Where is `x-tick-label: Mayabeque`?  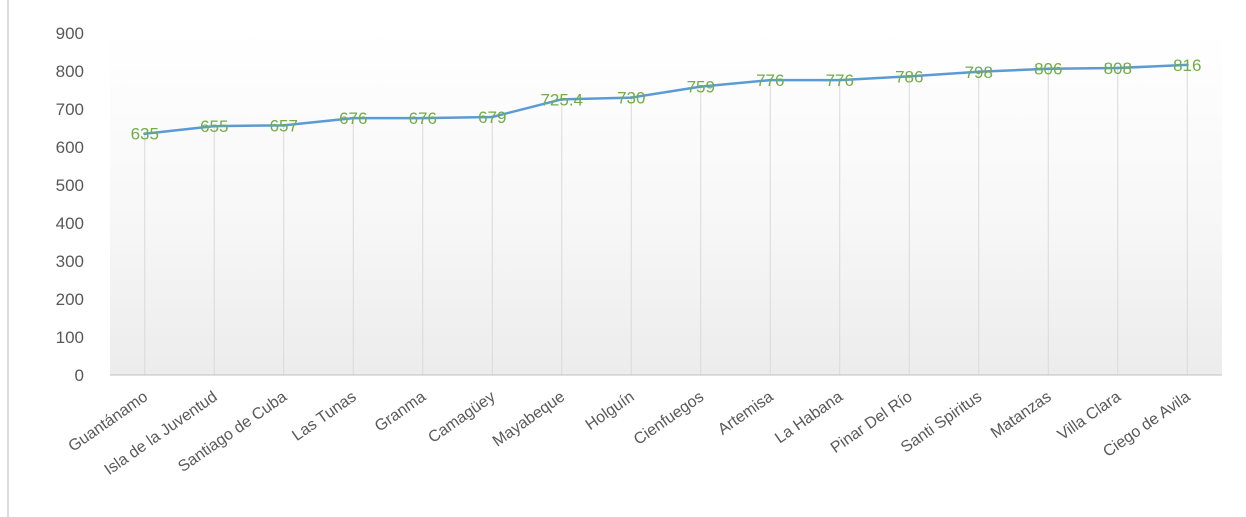
x-tick-label: Mayabeque is located at coordinates (529, 419).